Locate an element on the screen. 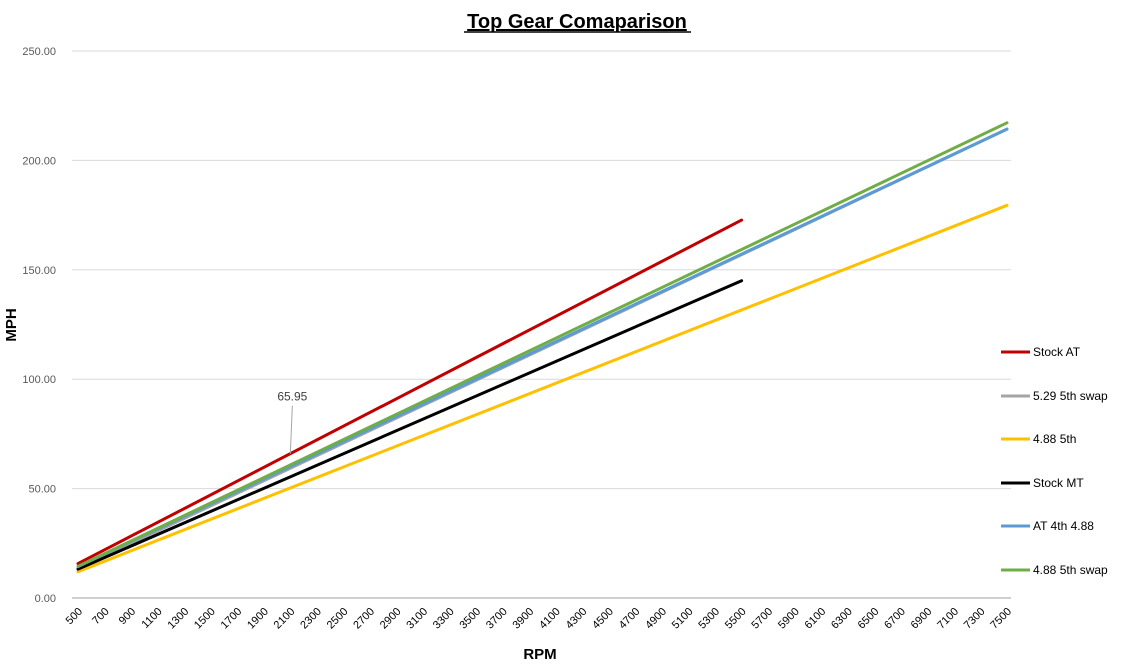  x-tick-label: 1900 is located at coordinates (258, 619).